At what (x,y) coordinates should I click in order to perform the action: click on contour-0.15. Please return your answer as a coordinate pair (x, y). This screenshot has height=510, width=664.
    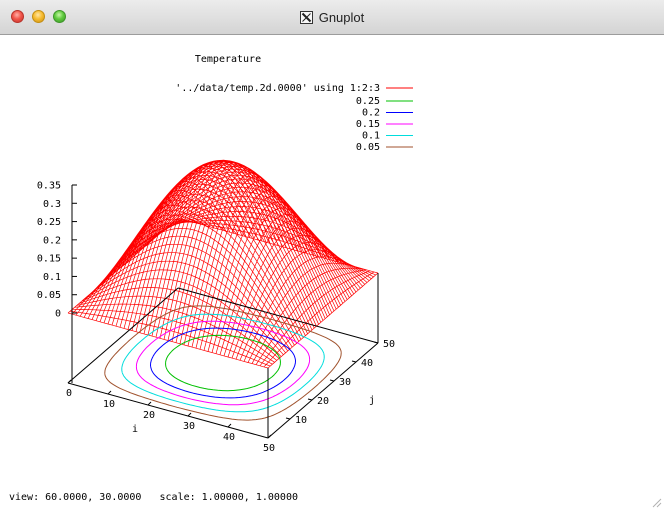
    Looking at the image, I should click on (223, 363).